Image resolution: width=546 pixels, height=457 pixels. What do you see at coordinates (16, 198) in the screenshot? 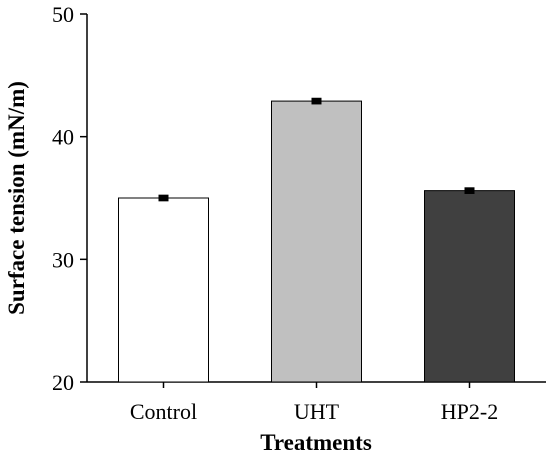
I see `y-axis-title: Surface tension (mN/m)` at bounding box center [16, 198].